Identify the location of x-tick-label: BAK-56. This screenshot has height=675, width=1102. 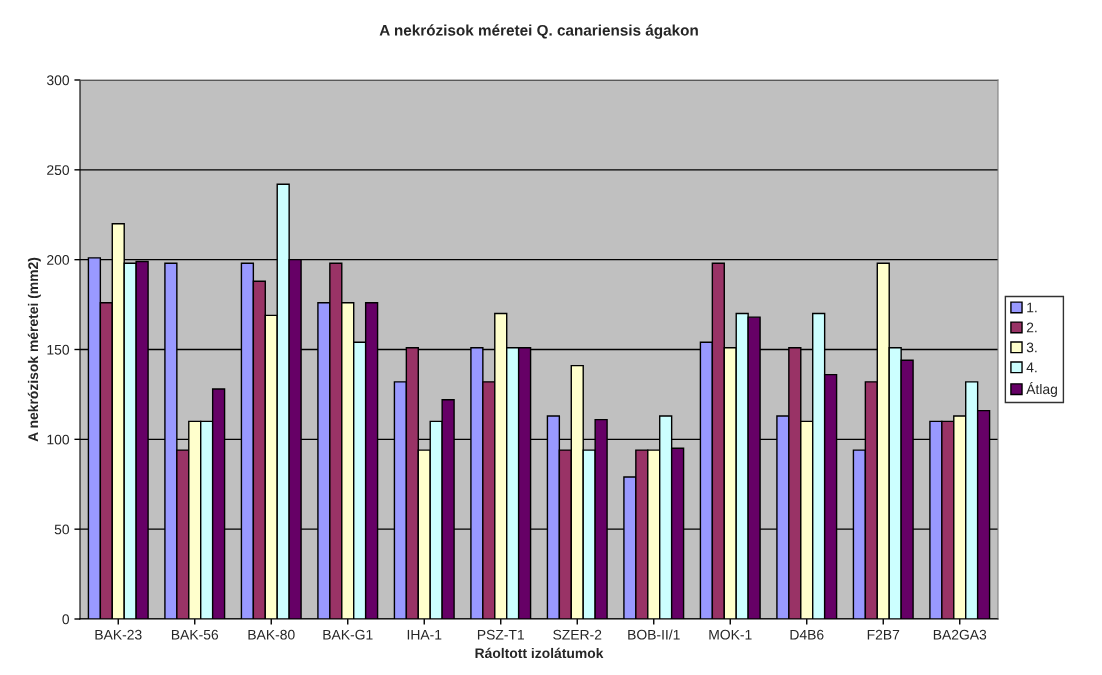
(195, 634).